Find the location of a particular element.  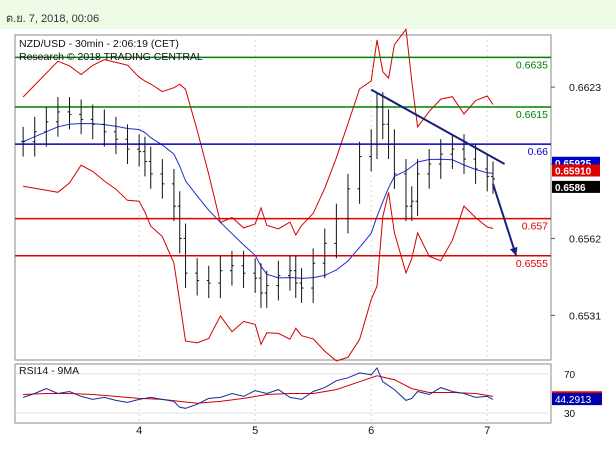

rsi-tick-label: 30 is located at coordinates (570, 414).